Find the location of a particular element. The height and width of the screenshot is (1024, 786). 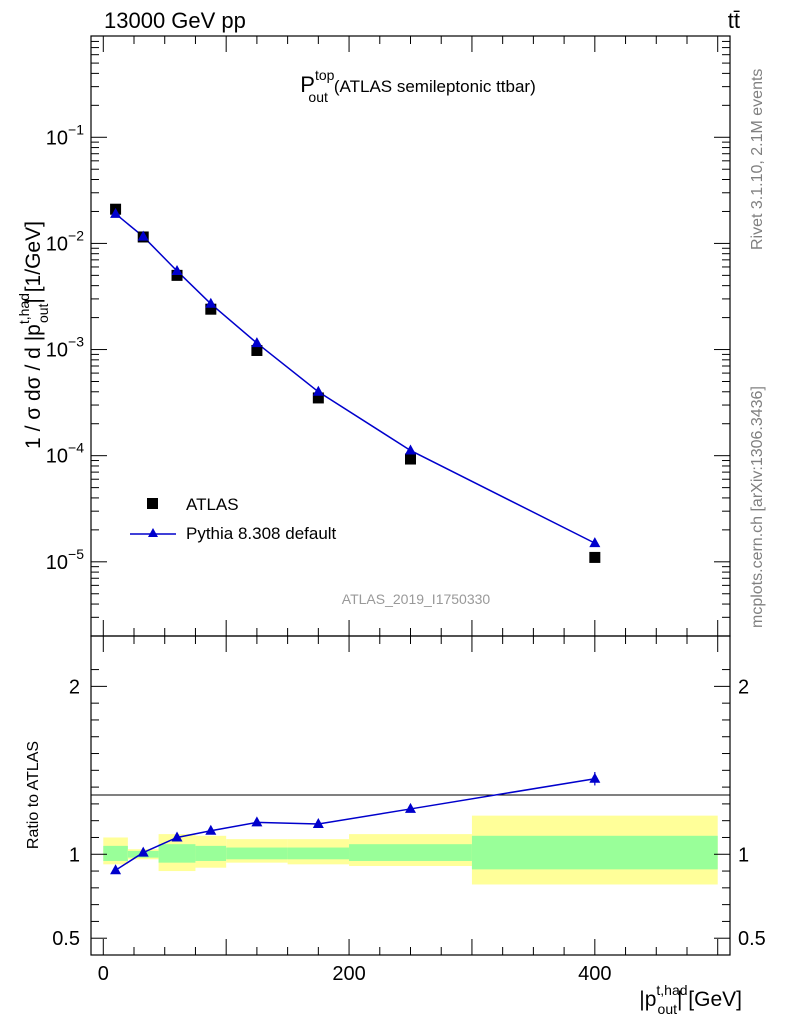

mcplots-label: mcplots.cern.ch [arXiv:1306.3436] is located at coordinates (757, 507).